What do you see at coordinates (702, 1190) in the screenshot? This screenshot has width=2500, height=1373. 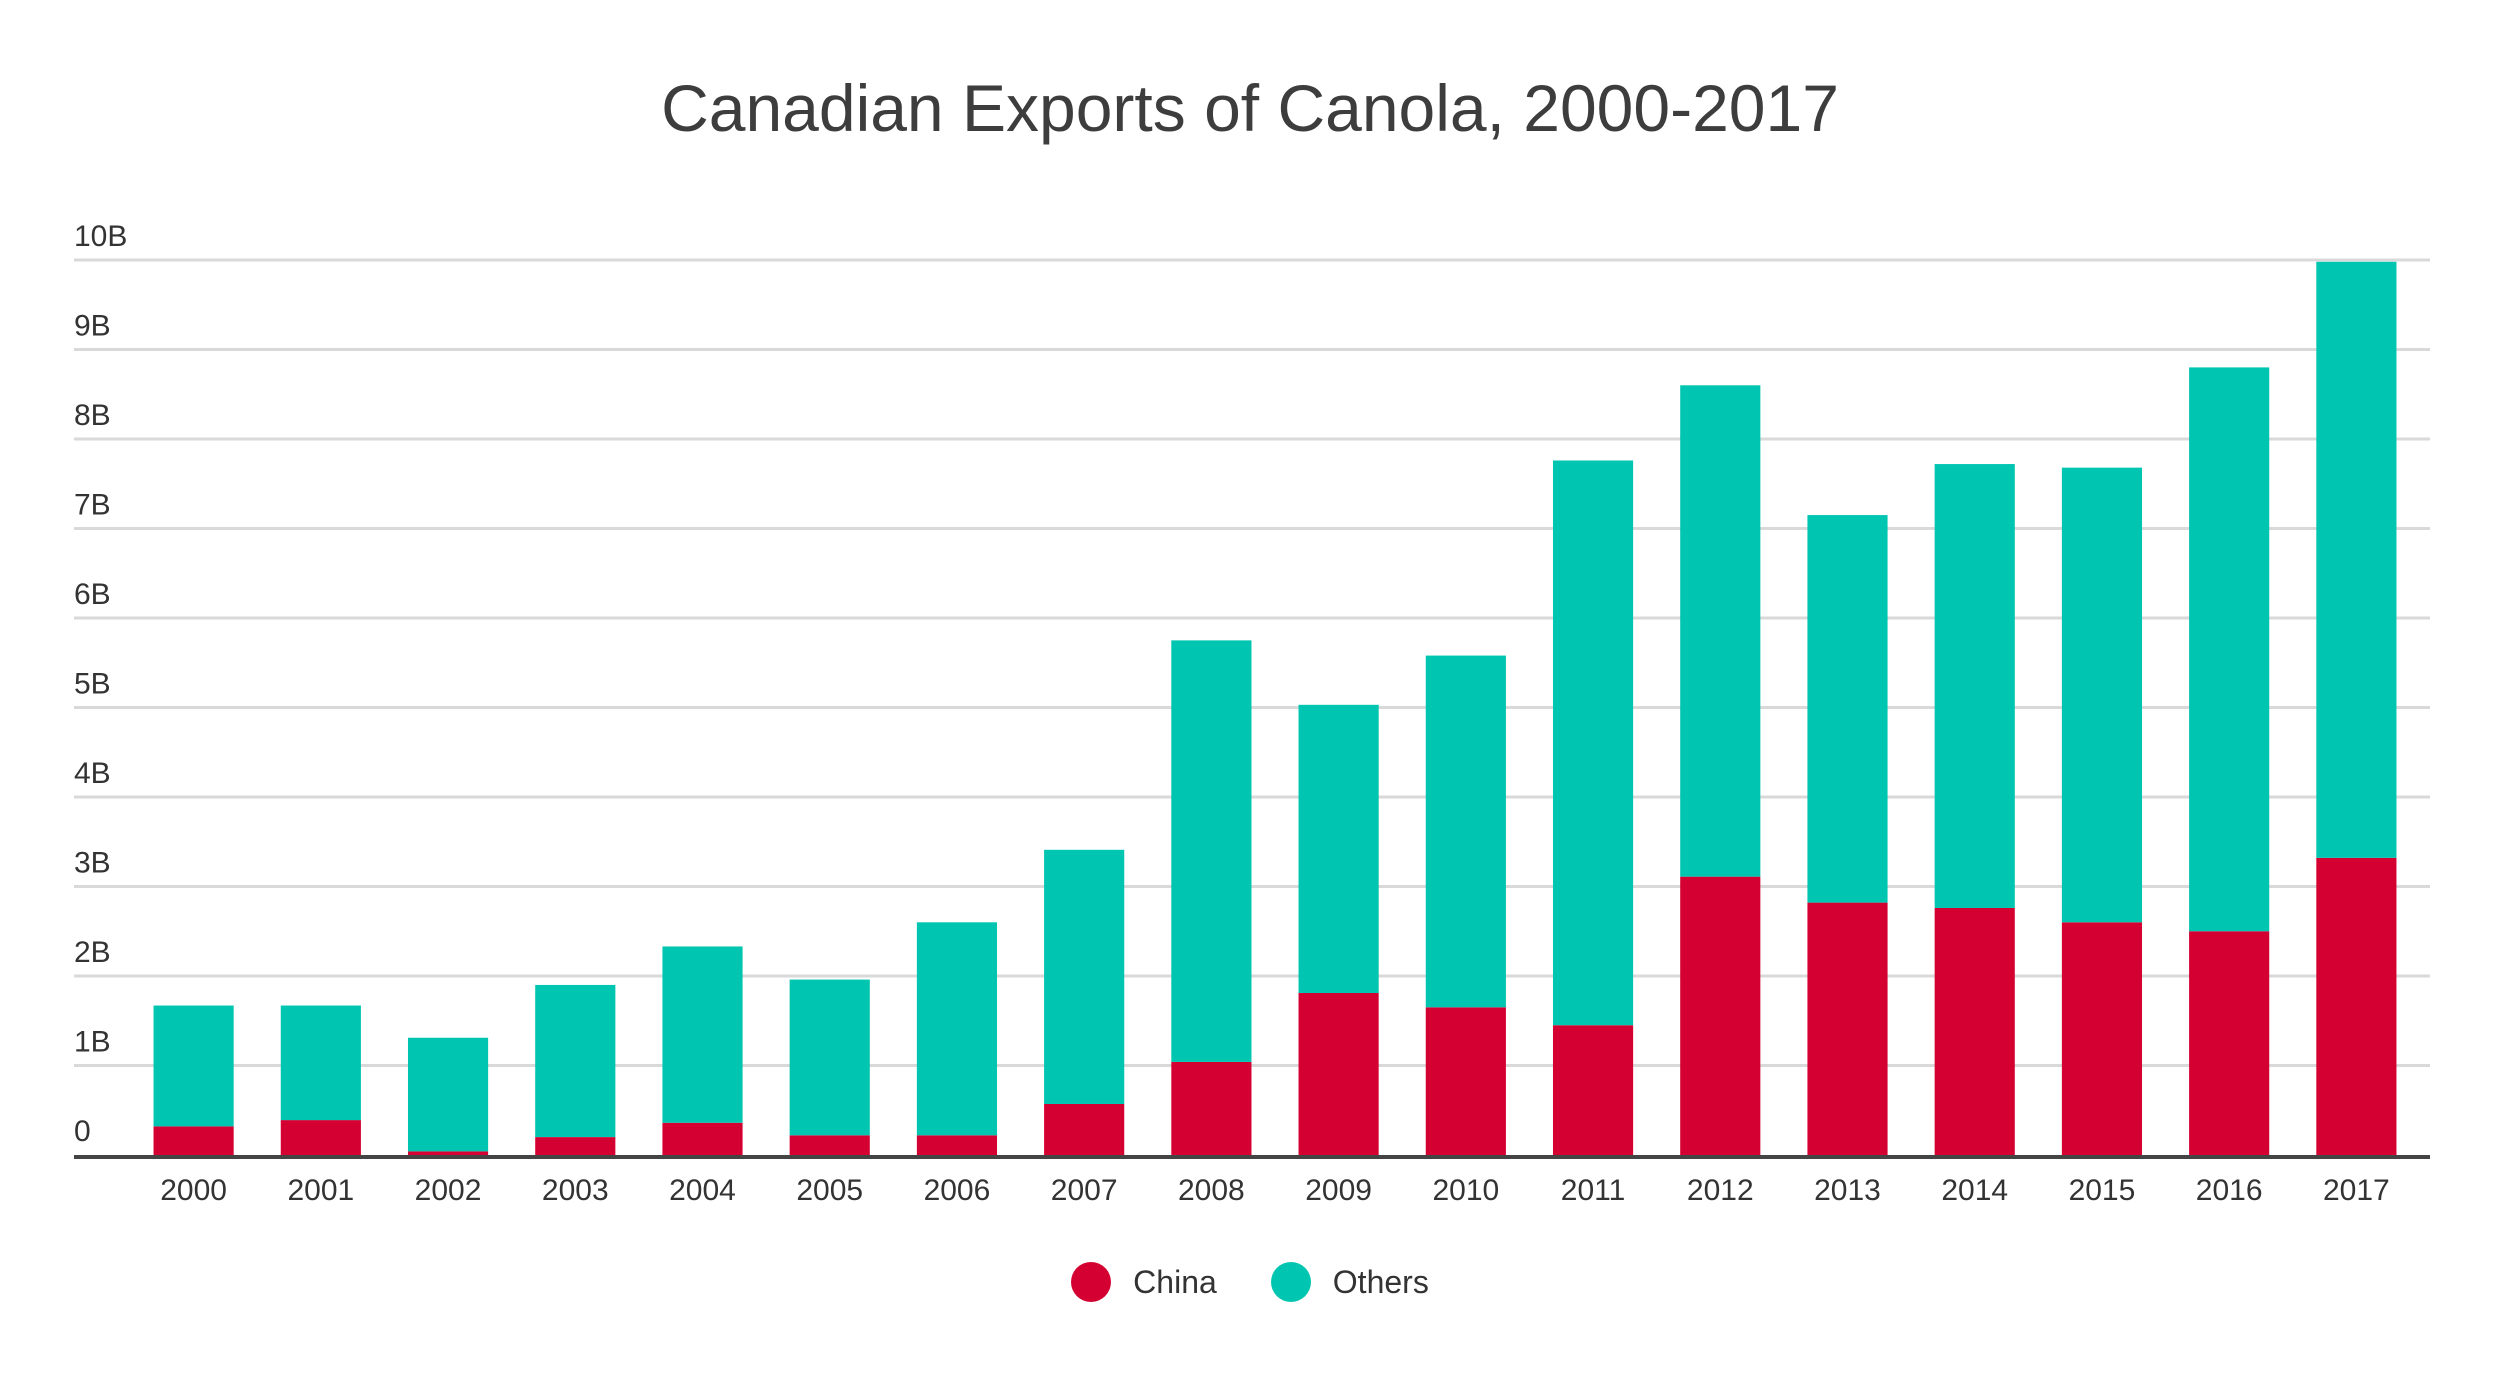 I see `x-tick-label: 2004` at bounding box center [702, 1190].